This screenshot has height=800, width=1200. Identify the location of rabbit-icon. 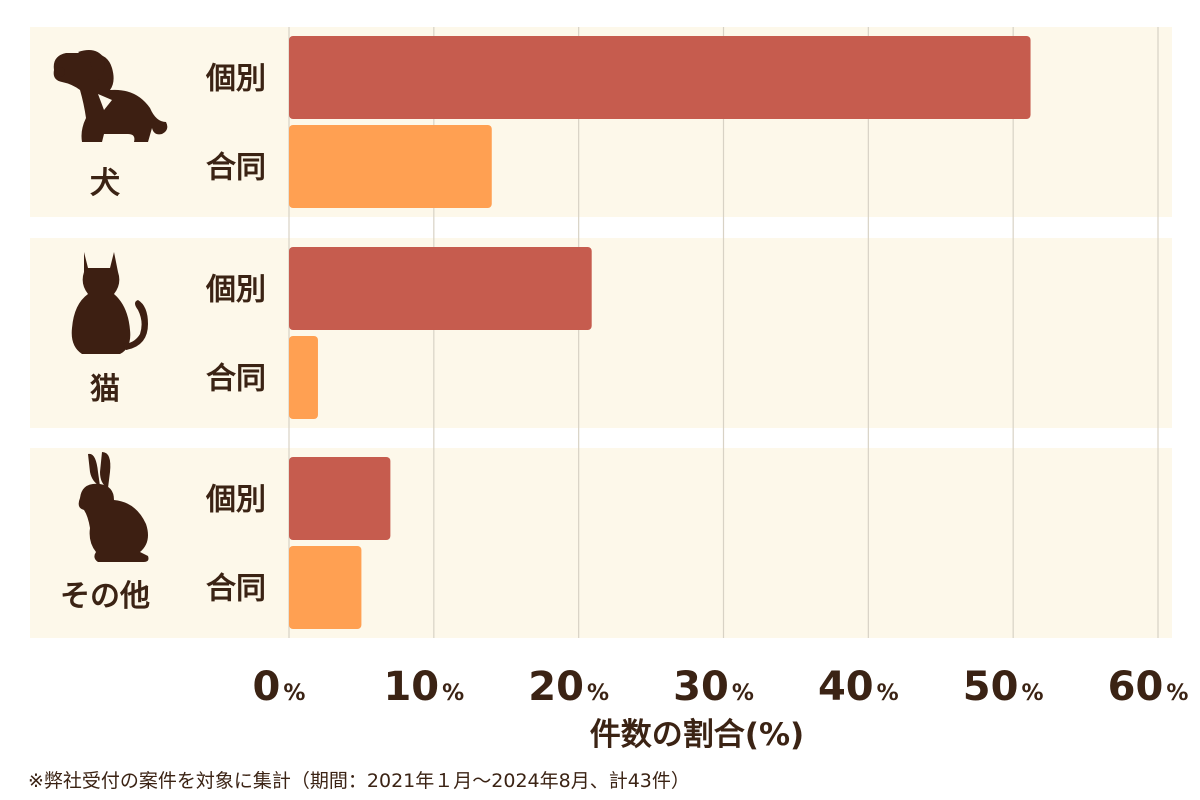
(113, 507).